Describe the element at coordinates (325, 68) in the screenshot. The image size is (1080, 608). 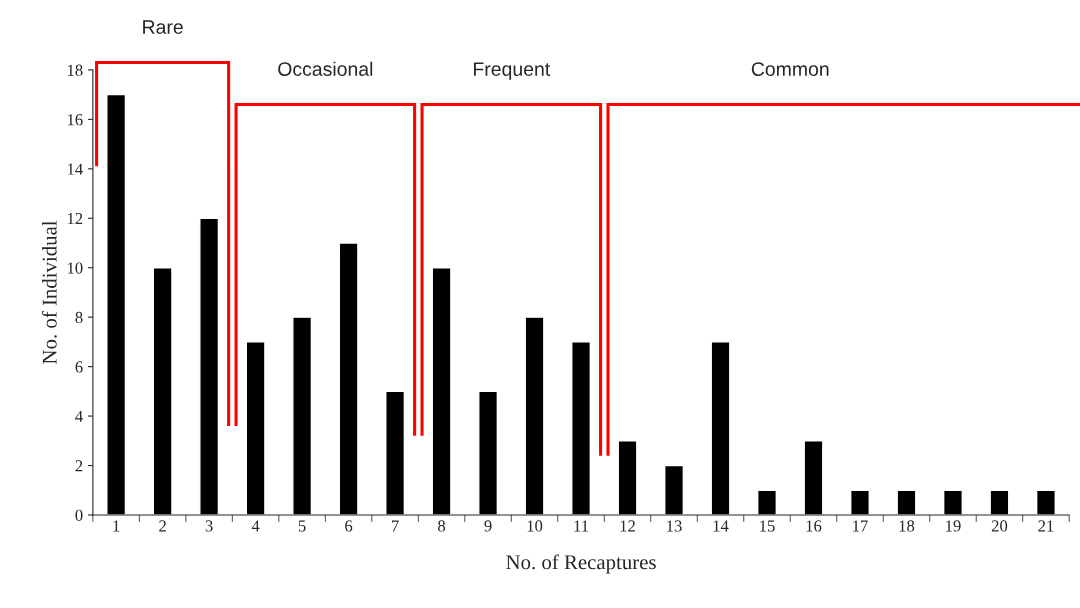
I see `annotation: Occasional` at that location.